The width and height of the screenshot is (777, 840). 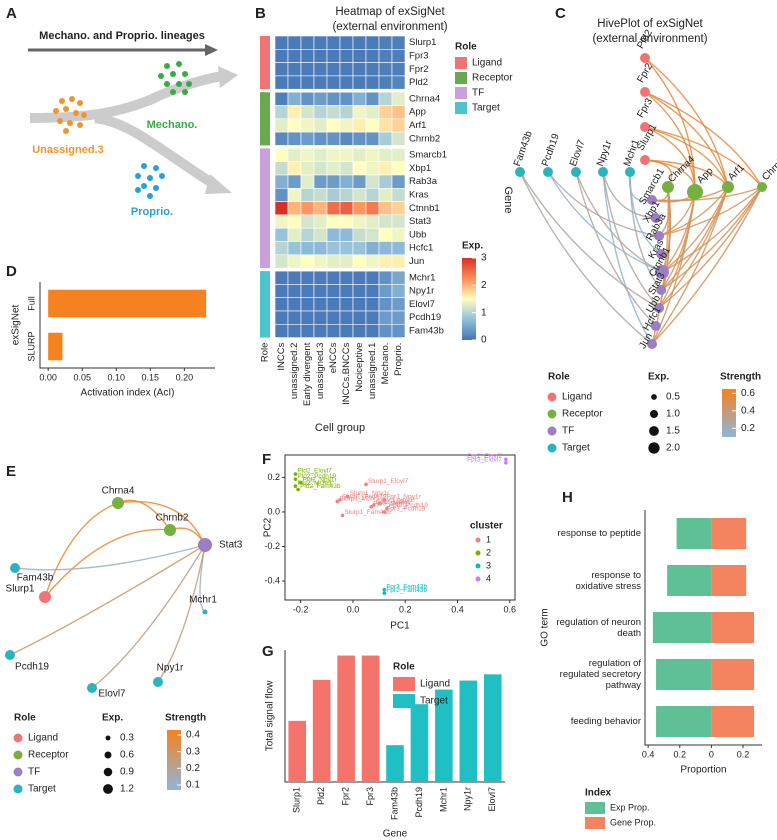 I want to click on legend-title: Index, so click(x=598, y=793).